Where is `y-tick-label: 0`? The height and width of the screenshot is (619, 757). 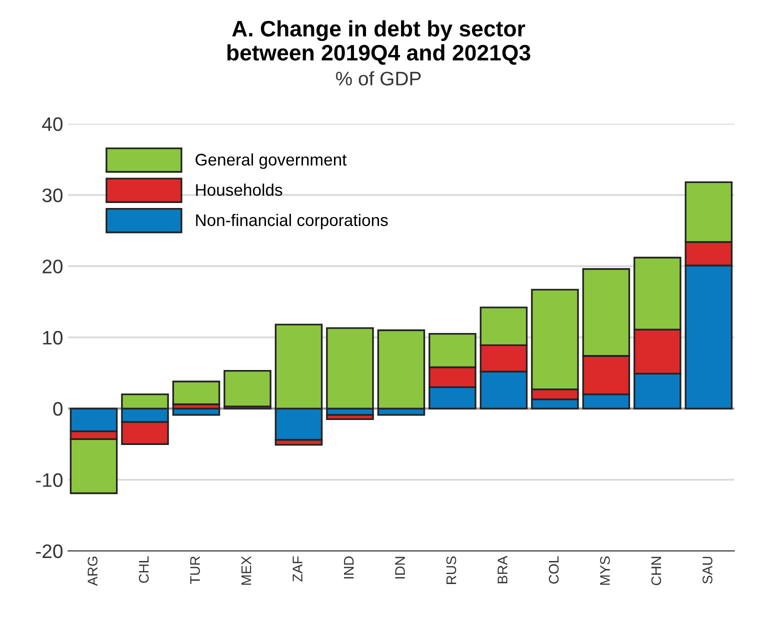 y-tick-label: 0 is located at coordinates (58, 409).